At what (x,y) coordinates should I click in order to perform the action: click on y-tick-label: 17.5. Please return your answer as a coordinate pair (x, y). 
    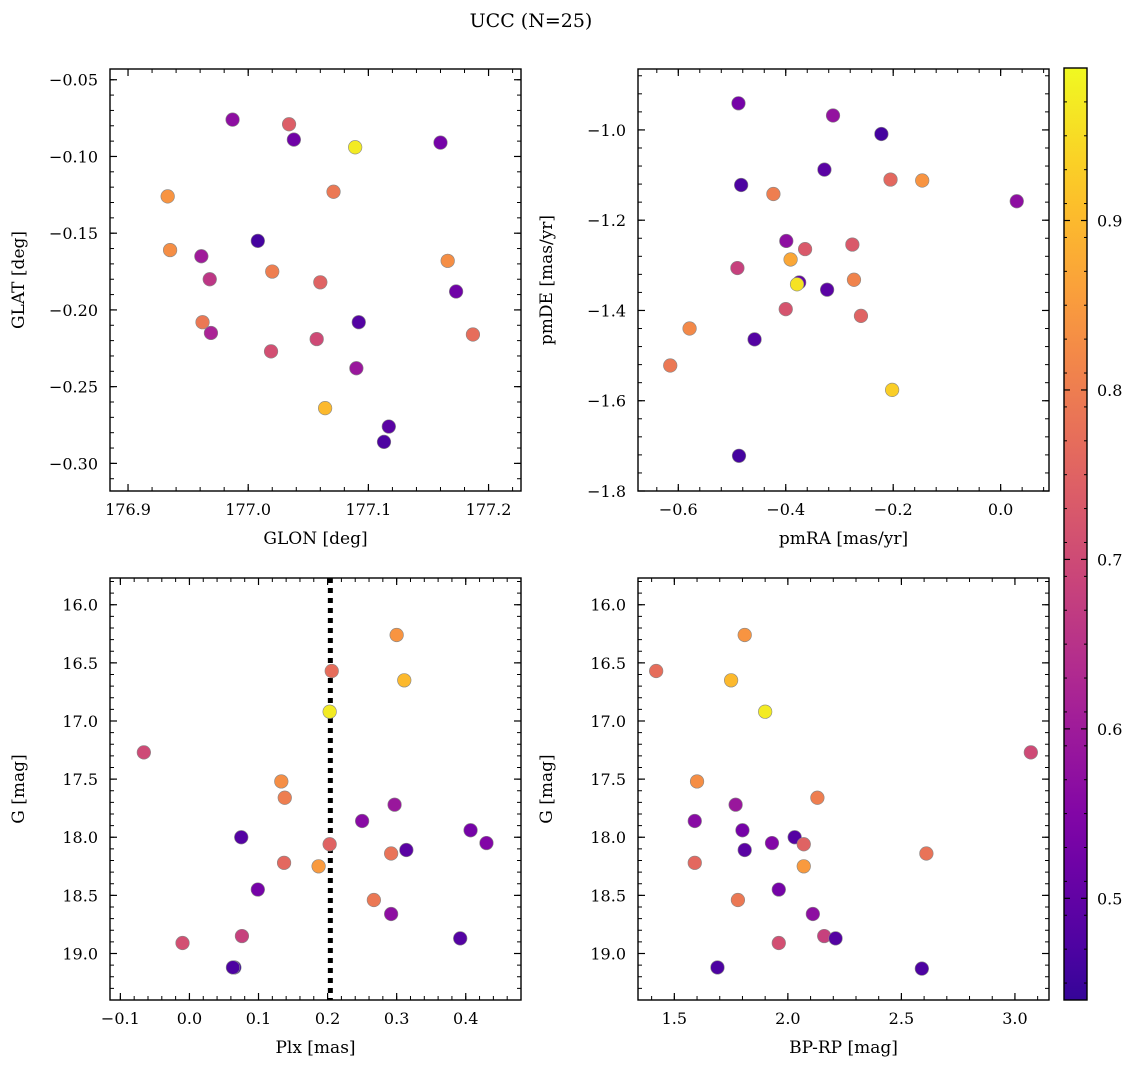
    Looking at the image, I should click on (80, 779).